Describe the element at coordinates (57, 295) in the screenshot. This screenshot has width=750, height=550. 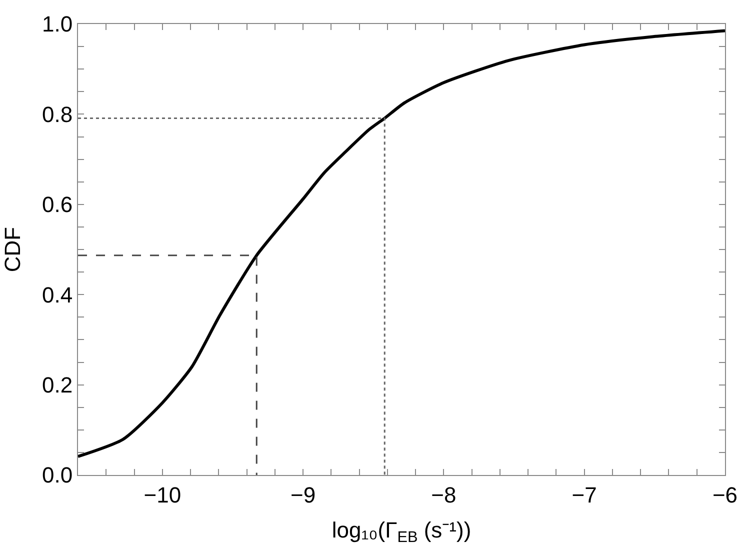
I see `y-tick-label: 0.4` at that location.